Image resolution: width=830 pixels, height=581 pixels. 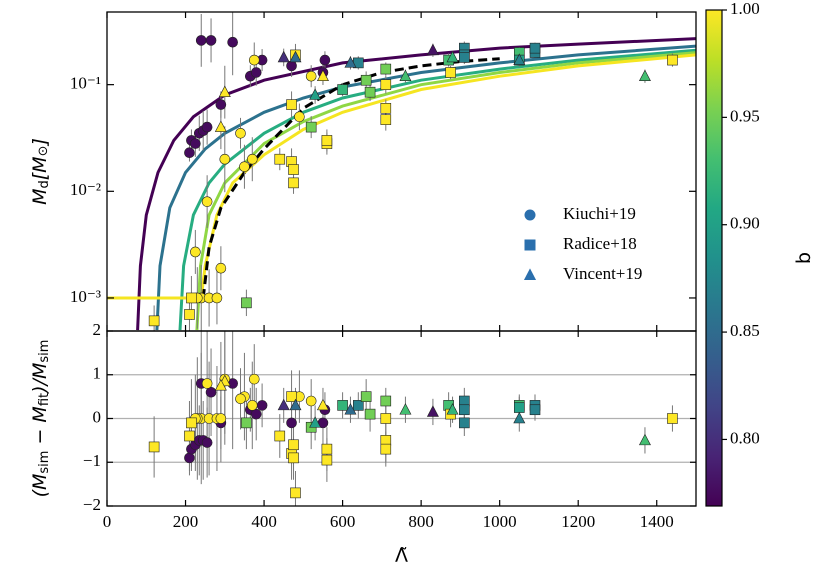 I want to click on label-part: ⊙, so click(x=43, y=151).